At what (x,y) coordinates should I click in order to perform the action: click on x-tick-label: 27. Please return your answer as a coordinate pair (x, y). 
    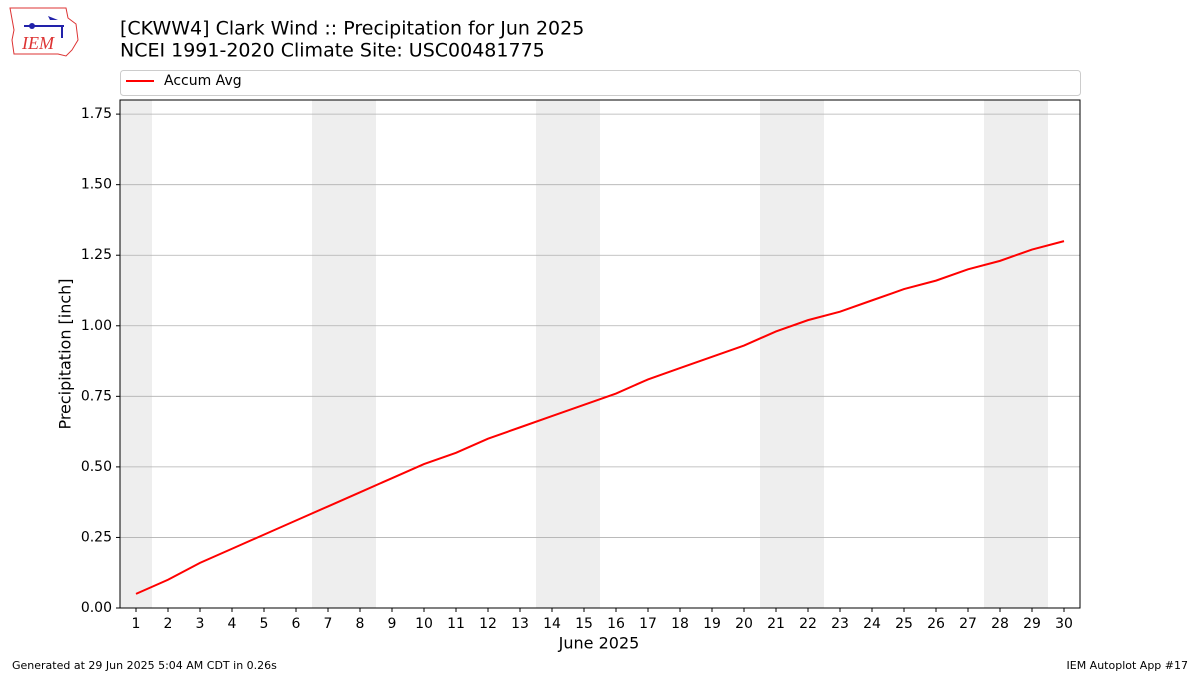
    Looking at the image, I should click on (968, 624).